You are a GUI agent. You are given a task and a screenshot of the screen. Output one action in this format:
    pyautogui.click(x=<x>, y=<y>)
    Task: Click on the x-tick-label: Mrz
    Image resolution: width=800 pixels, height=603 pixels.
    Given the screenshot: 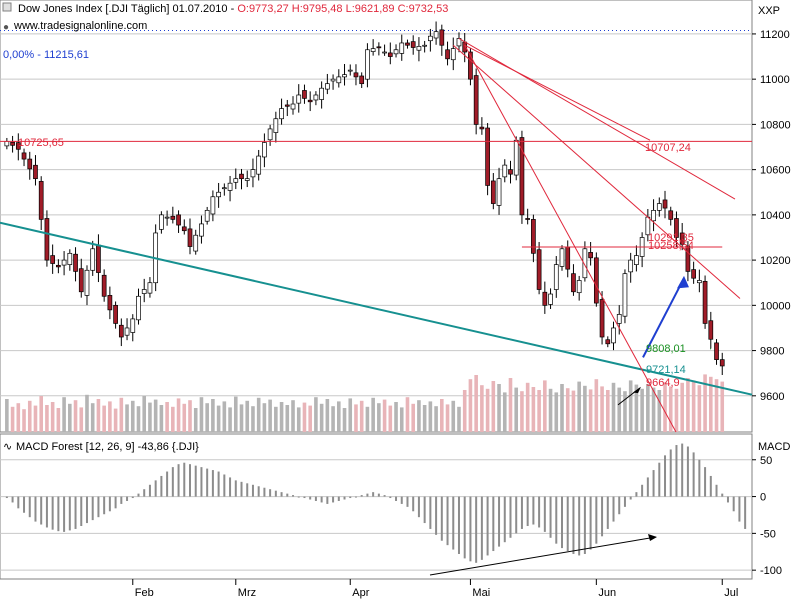 What is the action you would take?
    pyautogui.click(x=247, y=593)
    